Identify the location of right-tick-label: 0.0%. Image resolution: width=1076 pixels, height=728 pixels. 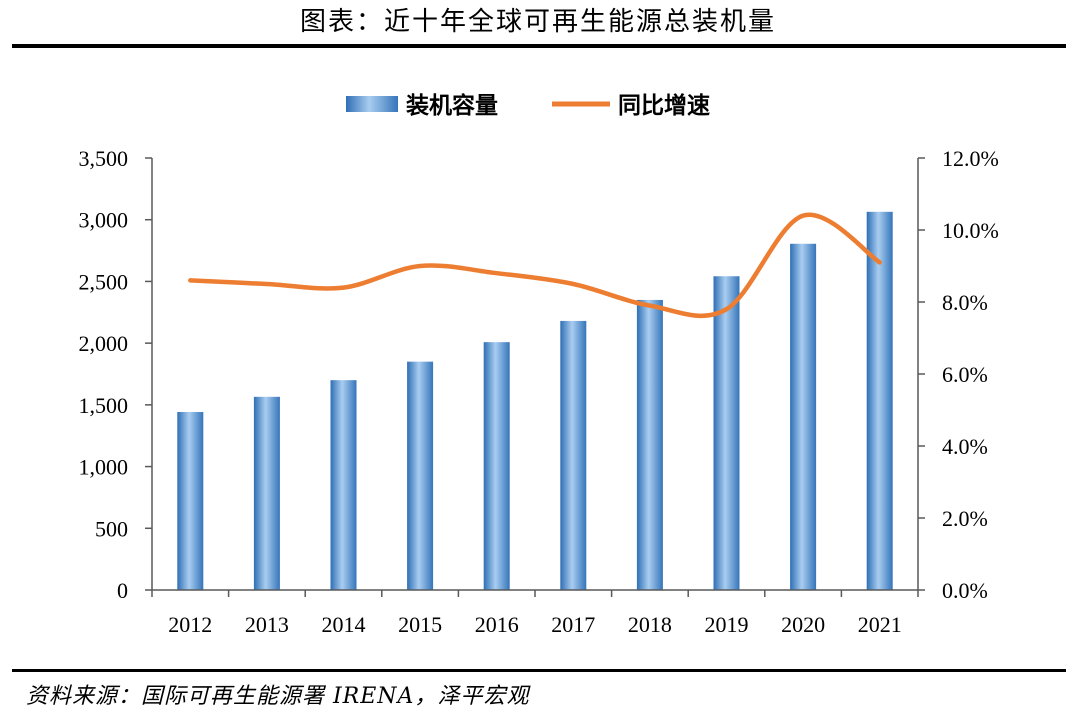
(965, 590).